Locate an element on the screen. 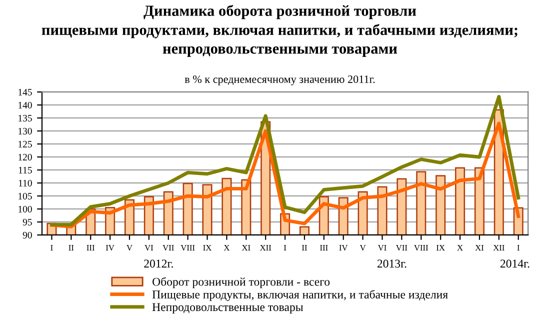 The height and width of the screenshot is (325, 560). y-tick-label: 115 is located at coordinates (25, 170).